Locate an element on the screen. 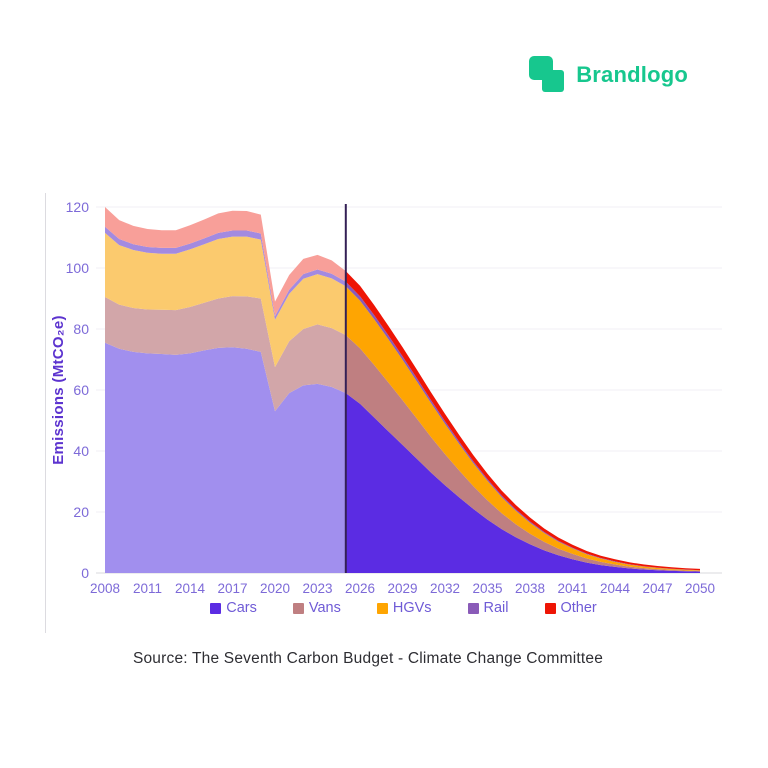 Image resolution: width=768 pixels, height=768 pixels. y-tick-label-120: 120 is located at coordinates (78, 207).